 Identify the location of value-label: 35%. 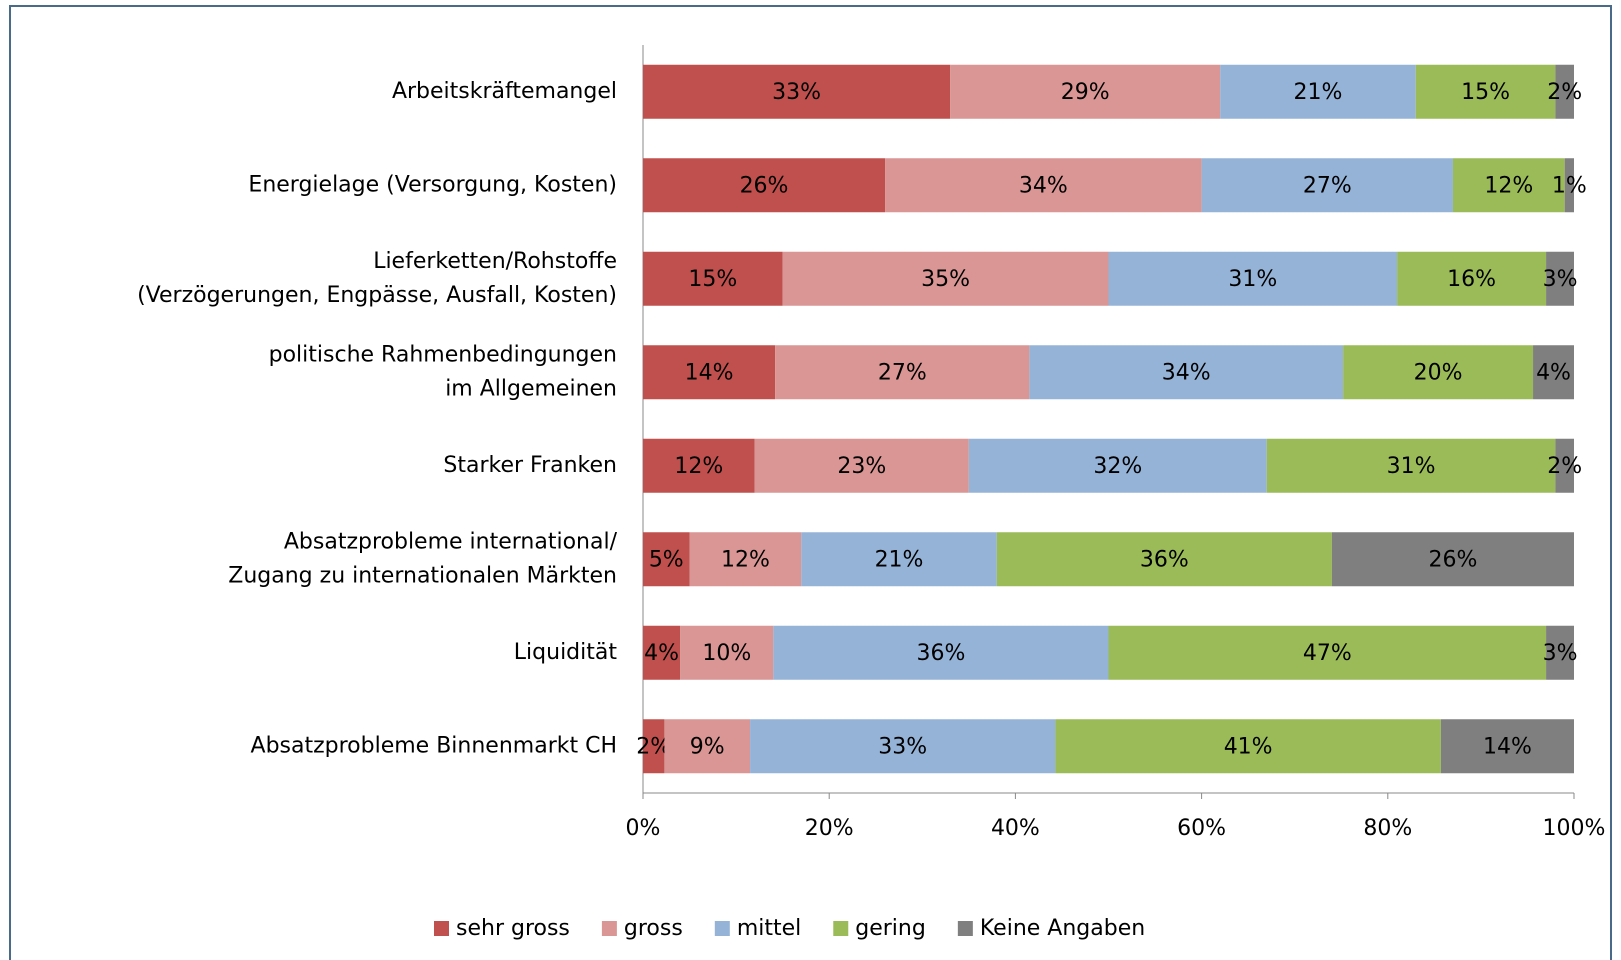
(945, 279).